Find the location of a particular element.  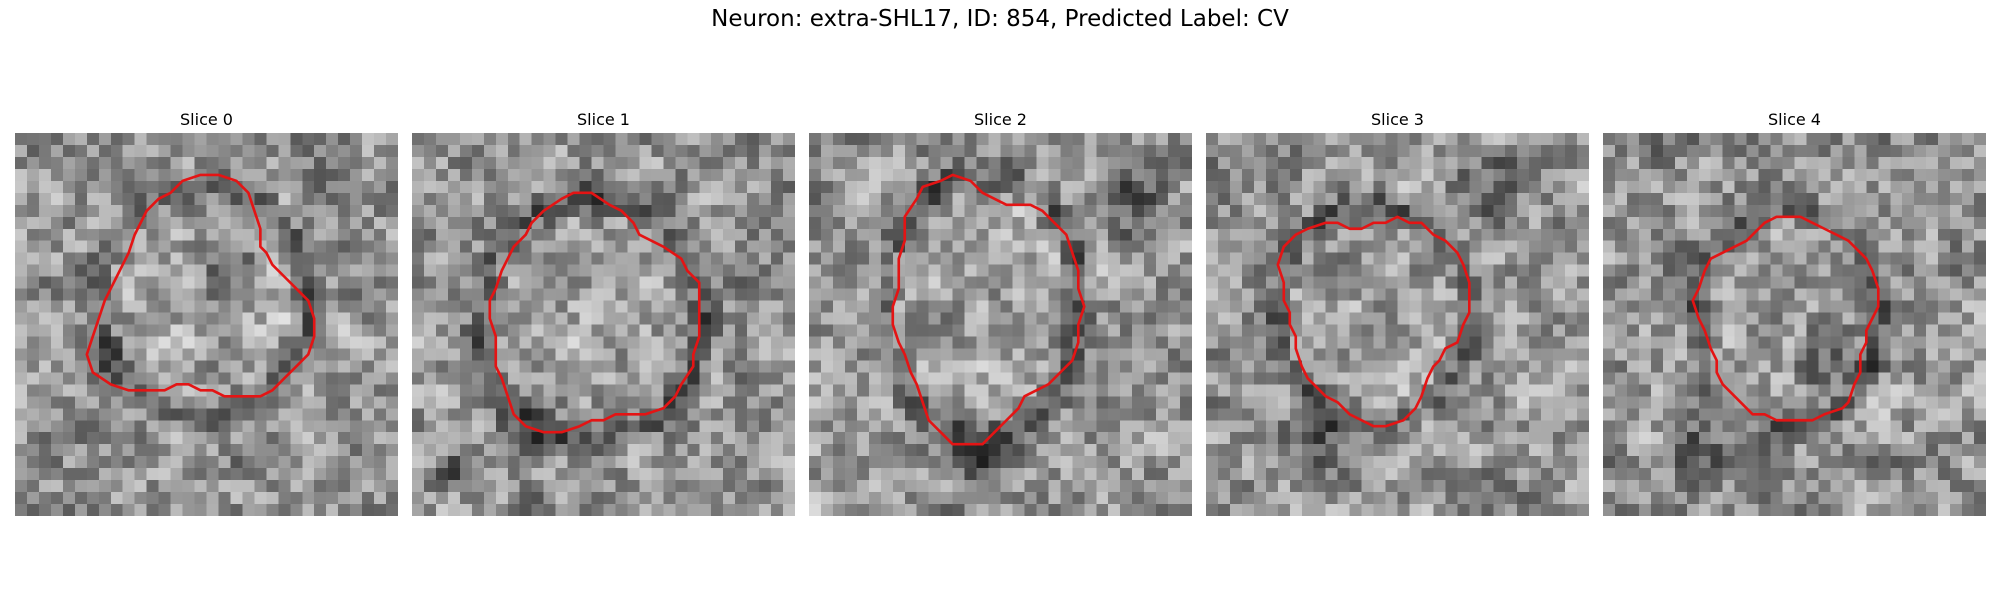

slice-panel-3: Slice 3 is located at coordinates (1397, 312).